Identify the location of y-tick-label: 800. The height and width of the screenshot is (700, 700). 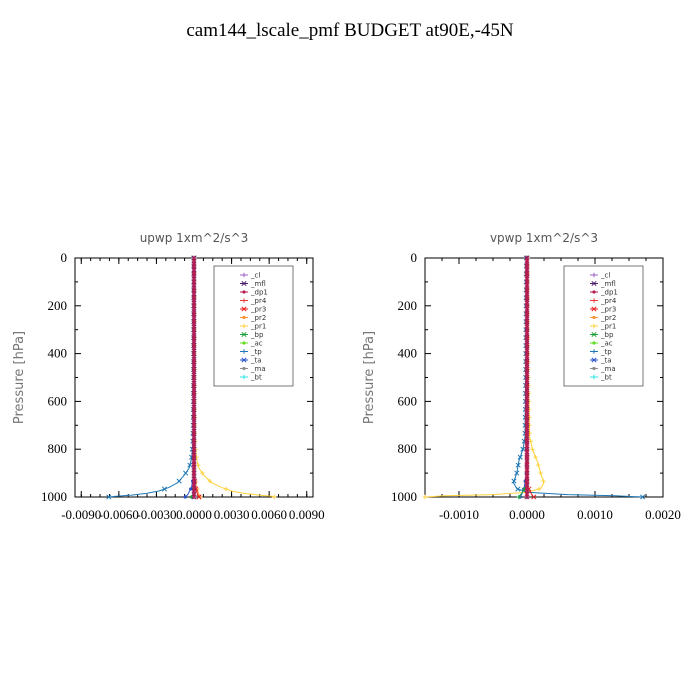
(58, 448).